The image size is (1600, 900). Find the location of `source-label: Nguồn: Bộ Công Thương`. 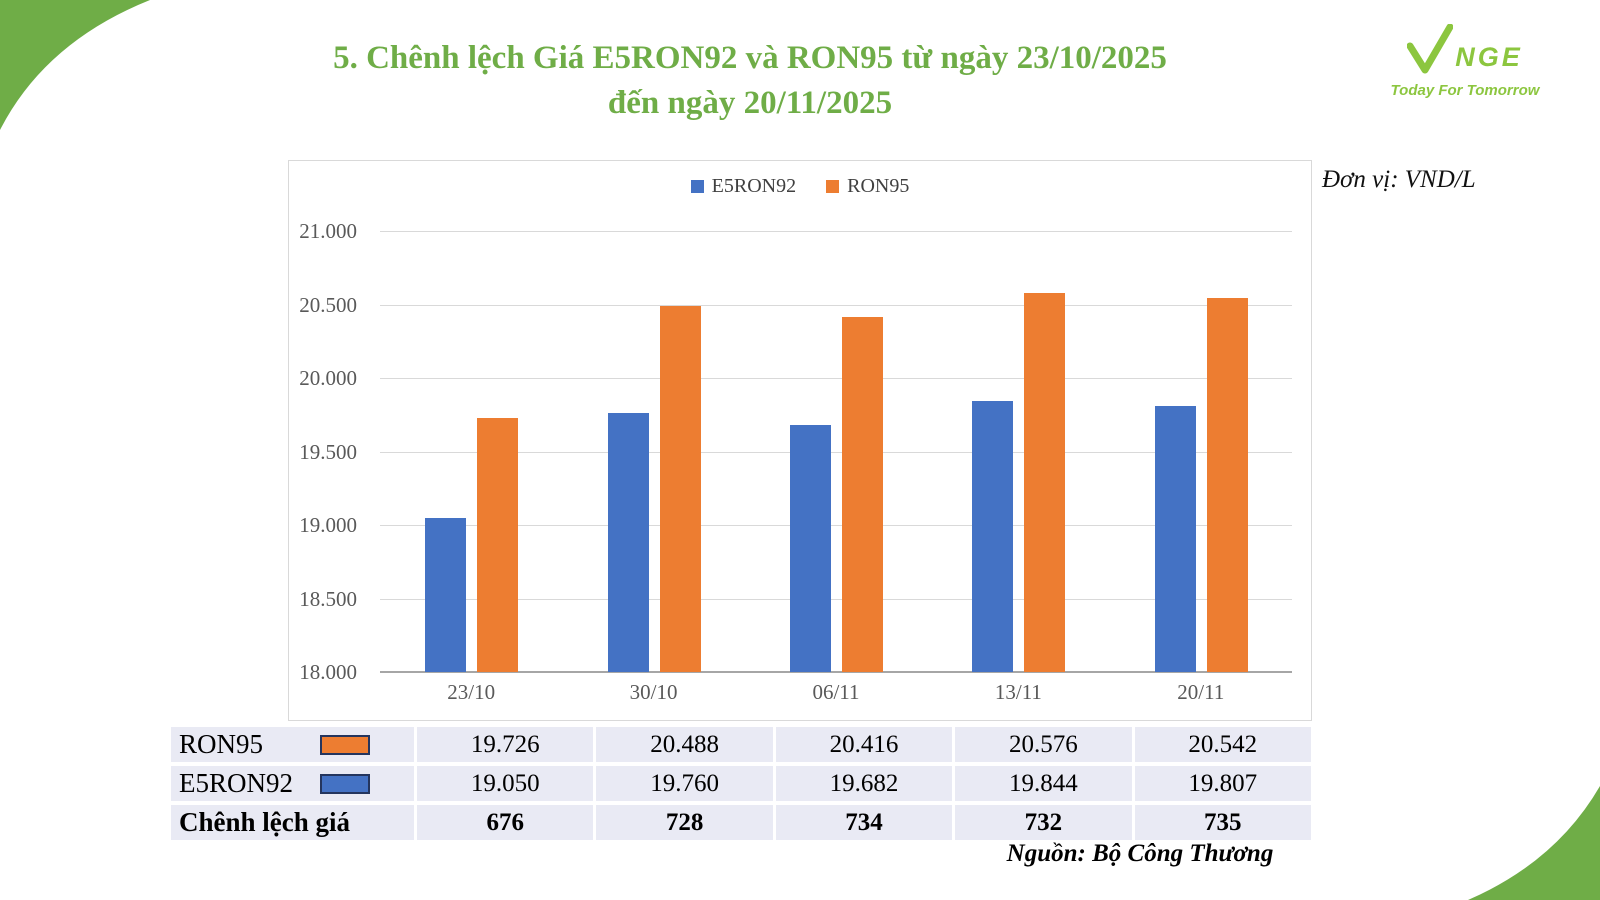

source-label: Nguồn: Bộ Công Thương is located at coordinates (1140, 853).